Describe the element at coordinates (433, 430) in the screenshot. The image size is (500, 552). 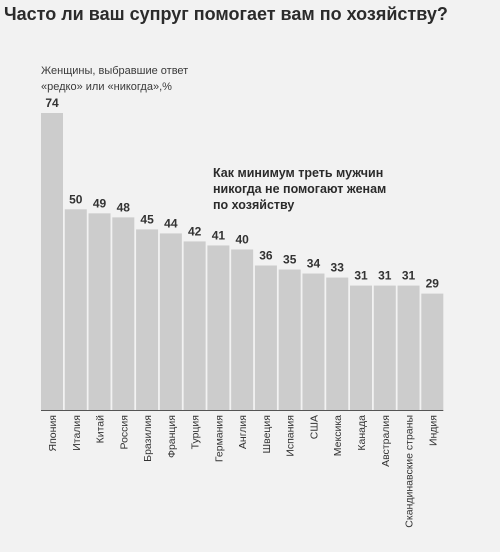
I see `category-label-16: Индия` at that location.